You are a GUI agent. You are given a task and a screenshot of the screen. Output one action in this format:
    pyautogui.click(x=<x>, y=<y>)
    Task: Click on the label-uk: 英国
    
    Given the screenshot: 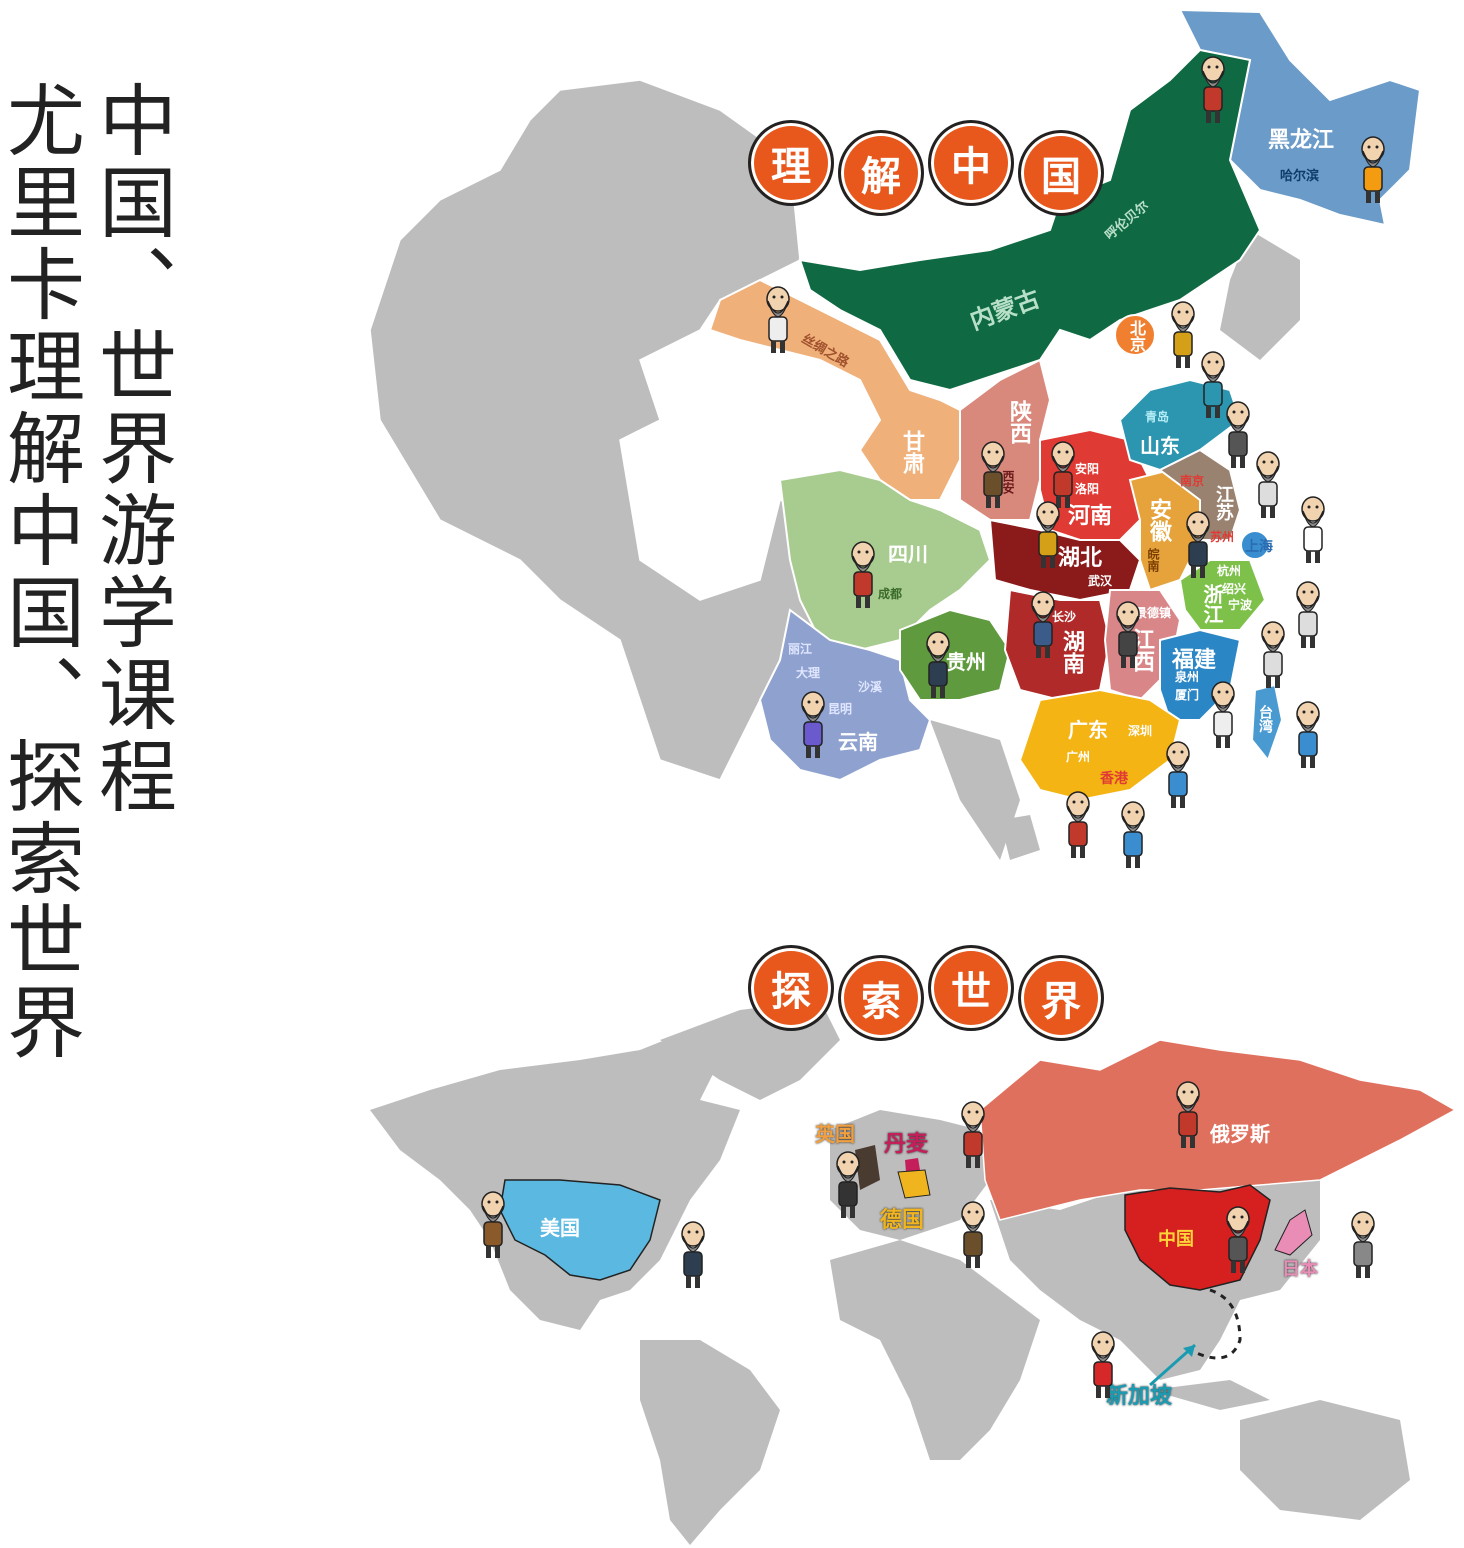 What is the action you would take?
    pyautogui.click(x=835, y=1134)
    